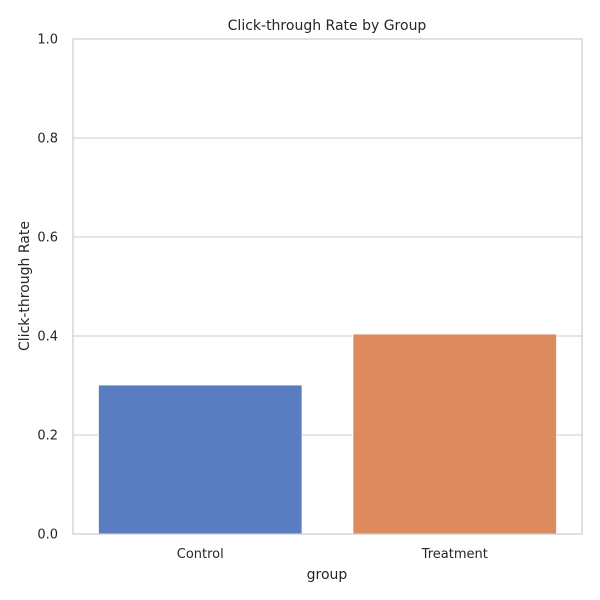 Image resolution: width=600 pixels, height=600 pixels. I want to click on y-tick-label: 0.0, so click(47, 535).